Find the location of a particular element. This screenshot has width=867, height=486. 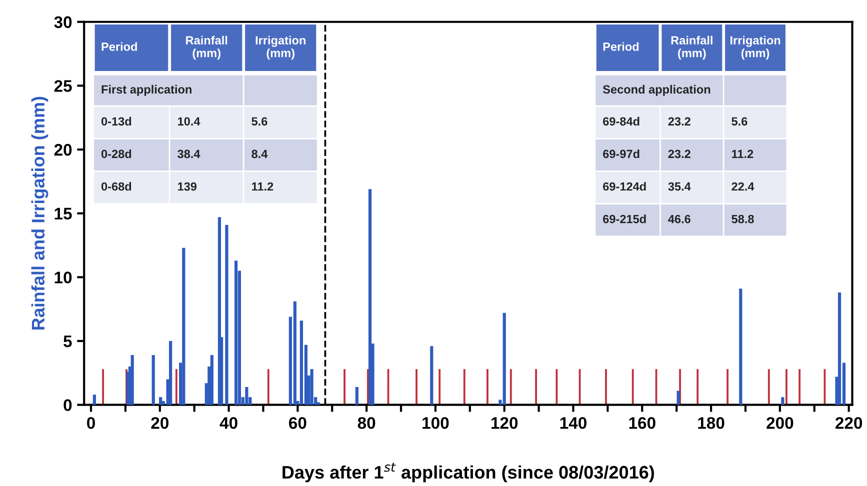

annotation: 69-215d is located at coordinates (624, 219).